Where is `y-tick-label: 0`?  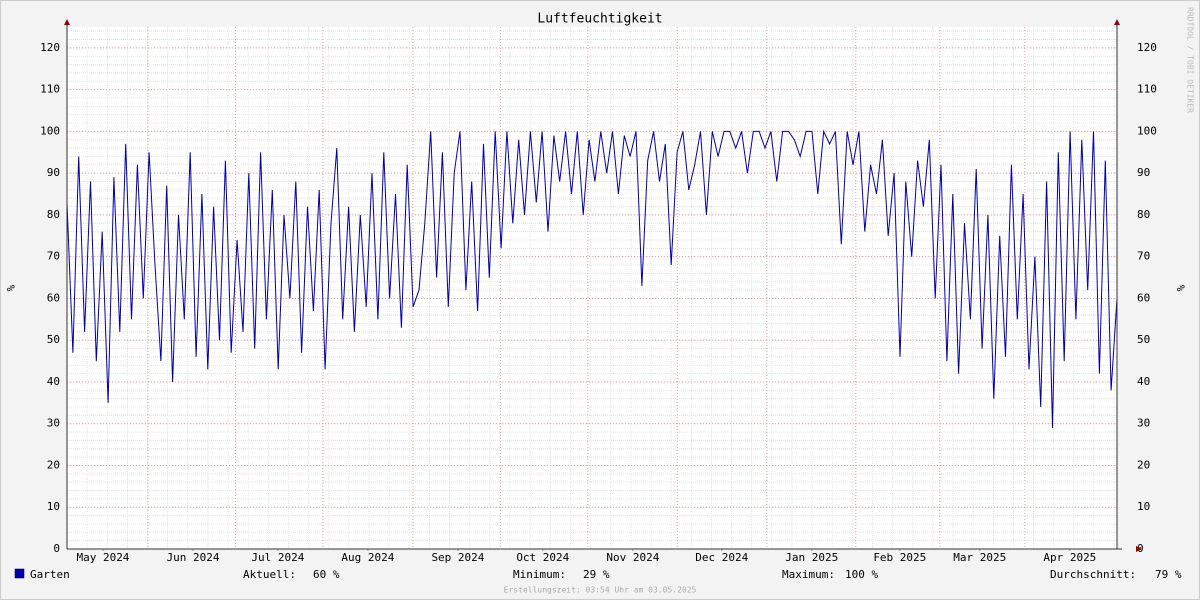 y-tick-label: 0 is located at coordinates (56, 548).